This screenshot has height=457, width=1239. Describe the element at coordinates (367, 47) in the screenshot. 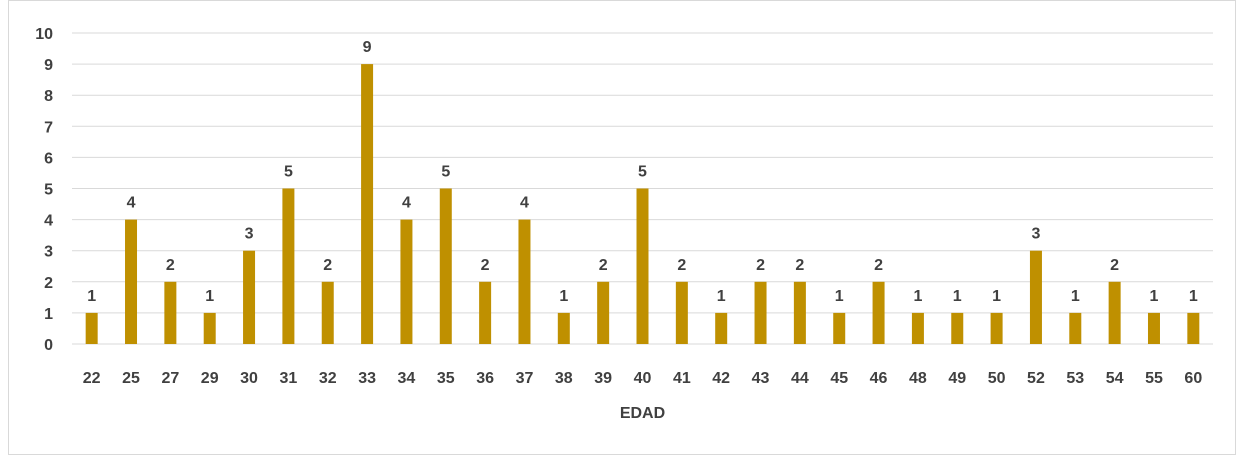

I see `data-label-33: 9` at that location.